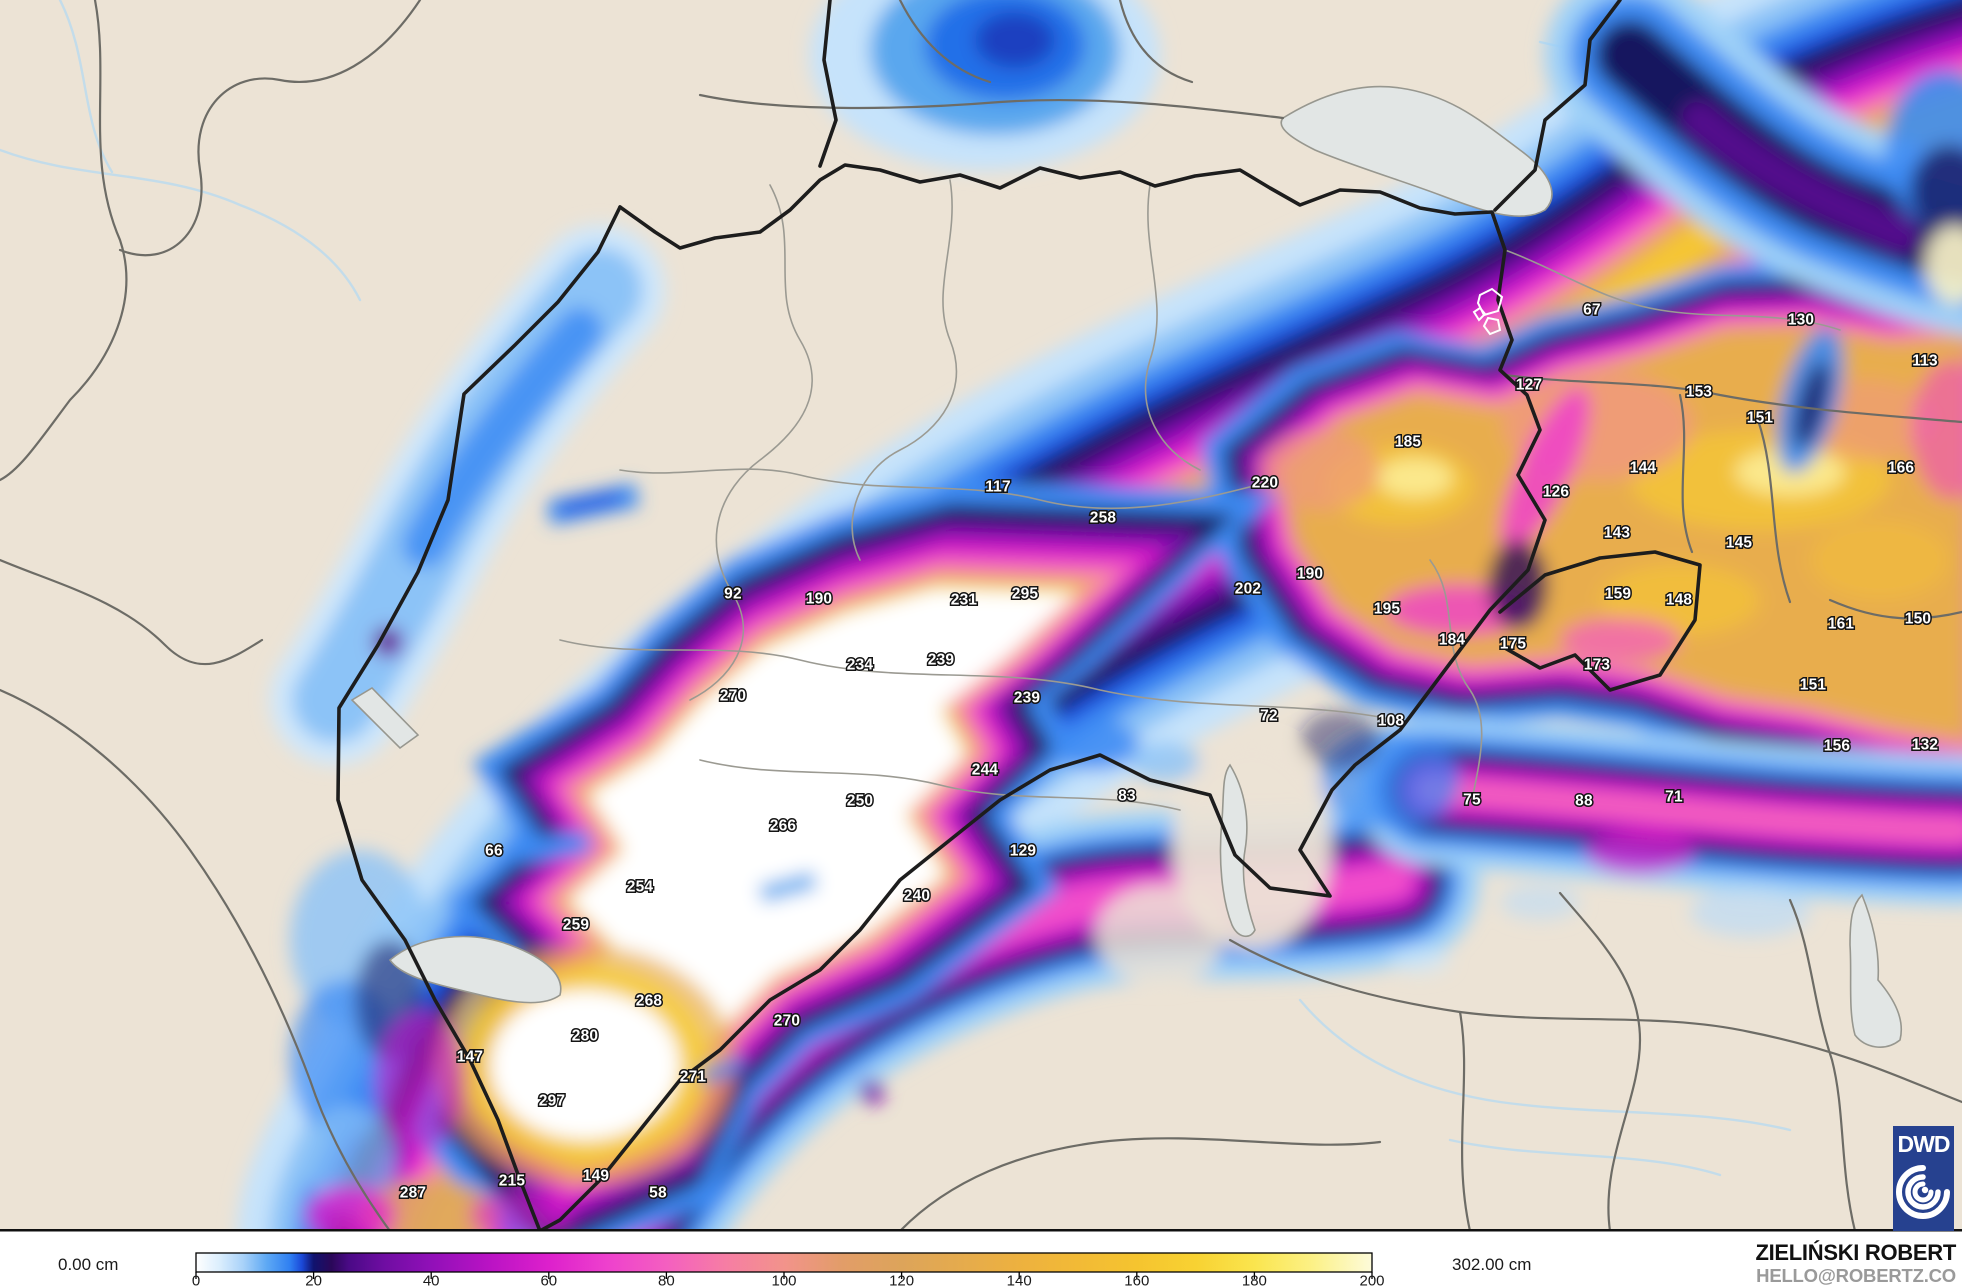 The height and width of the screenshot is (1287, 1962). I want to click on snow-depth-label: 71, so click(1674, 797).